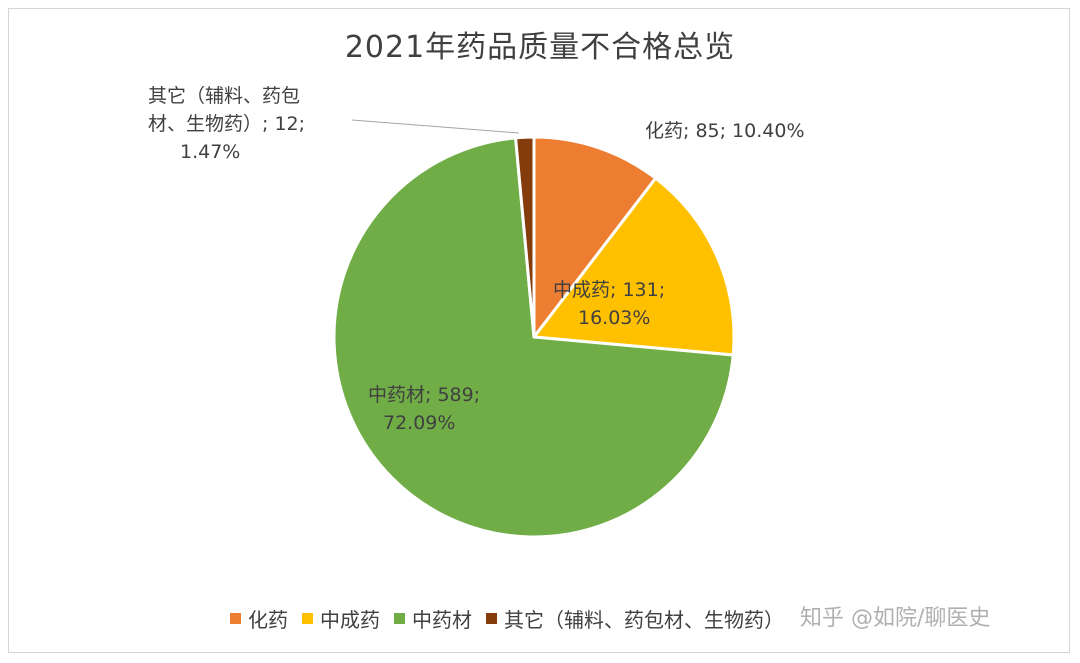 This screenshot has height=663, width=1080. I want to click on legend-item-zhongyaocai: 中药材, so click(433, 618).